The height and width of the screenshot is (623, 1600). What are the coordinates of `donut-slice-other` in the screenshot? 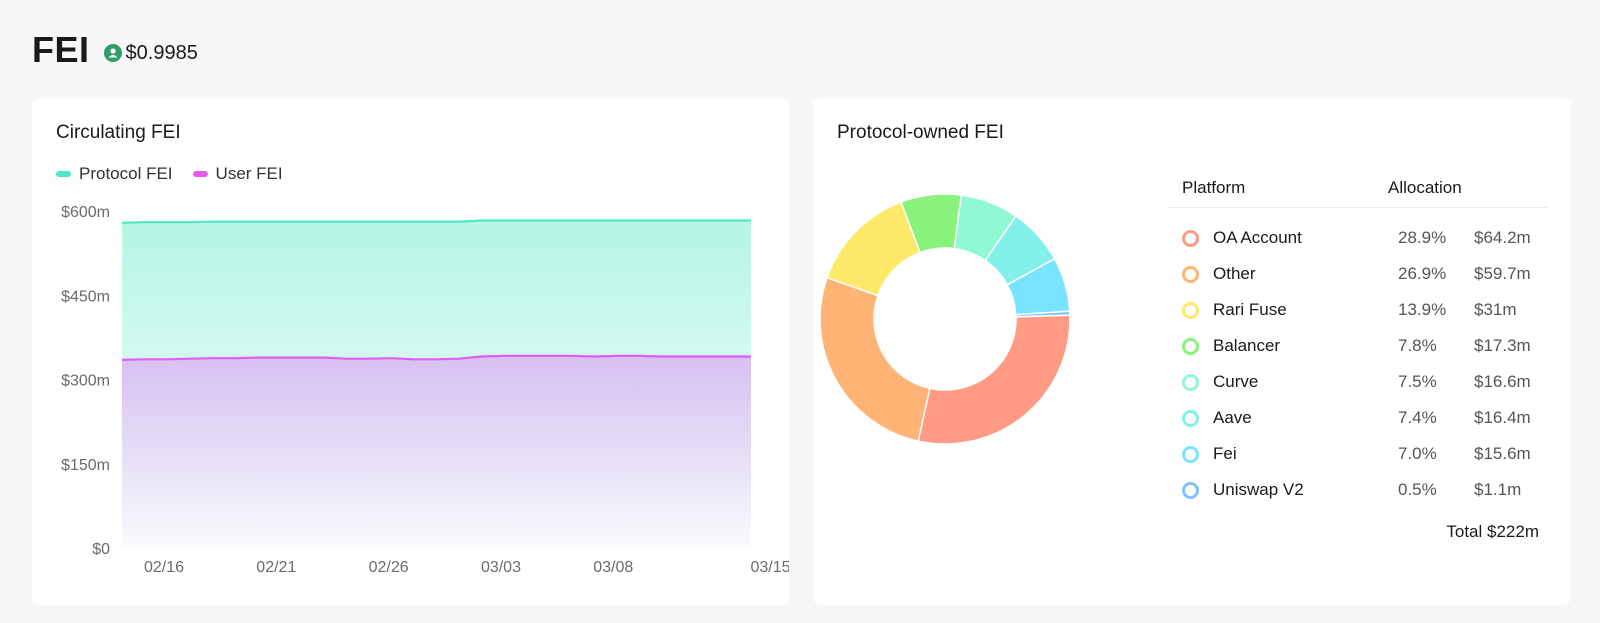 It's located at (875, 359).